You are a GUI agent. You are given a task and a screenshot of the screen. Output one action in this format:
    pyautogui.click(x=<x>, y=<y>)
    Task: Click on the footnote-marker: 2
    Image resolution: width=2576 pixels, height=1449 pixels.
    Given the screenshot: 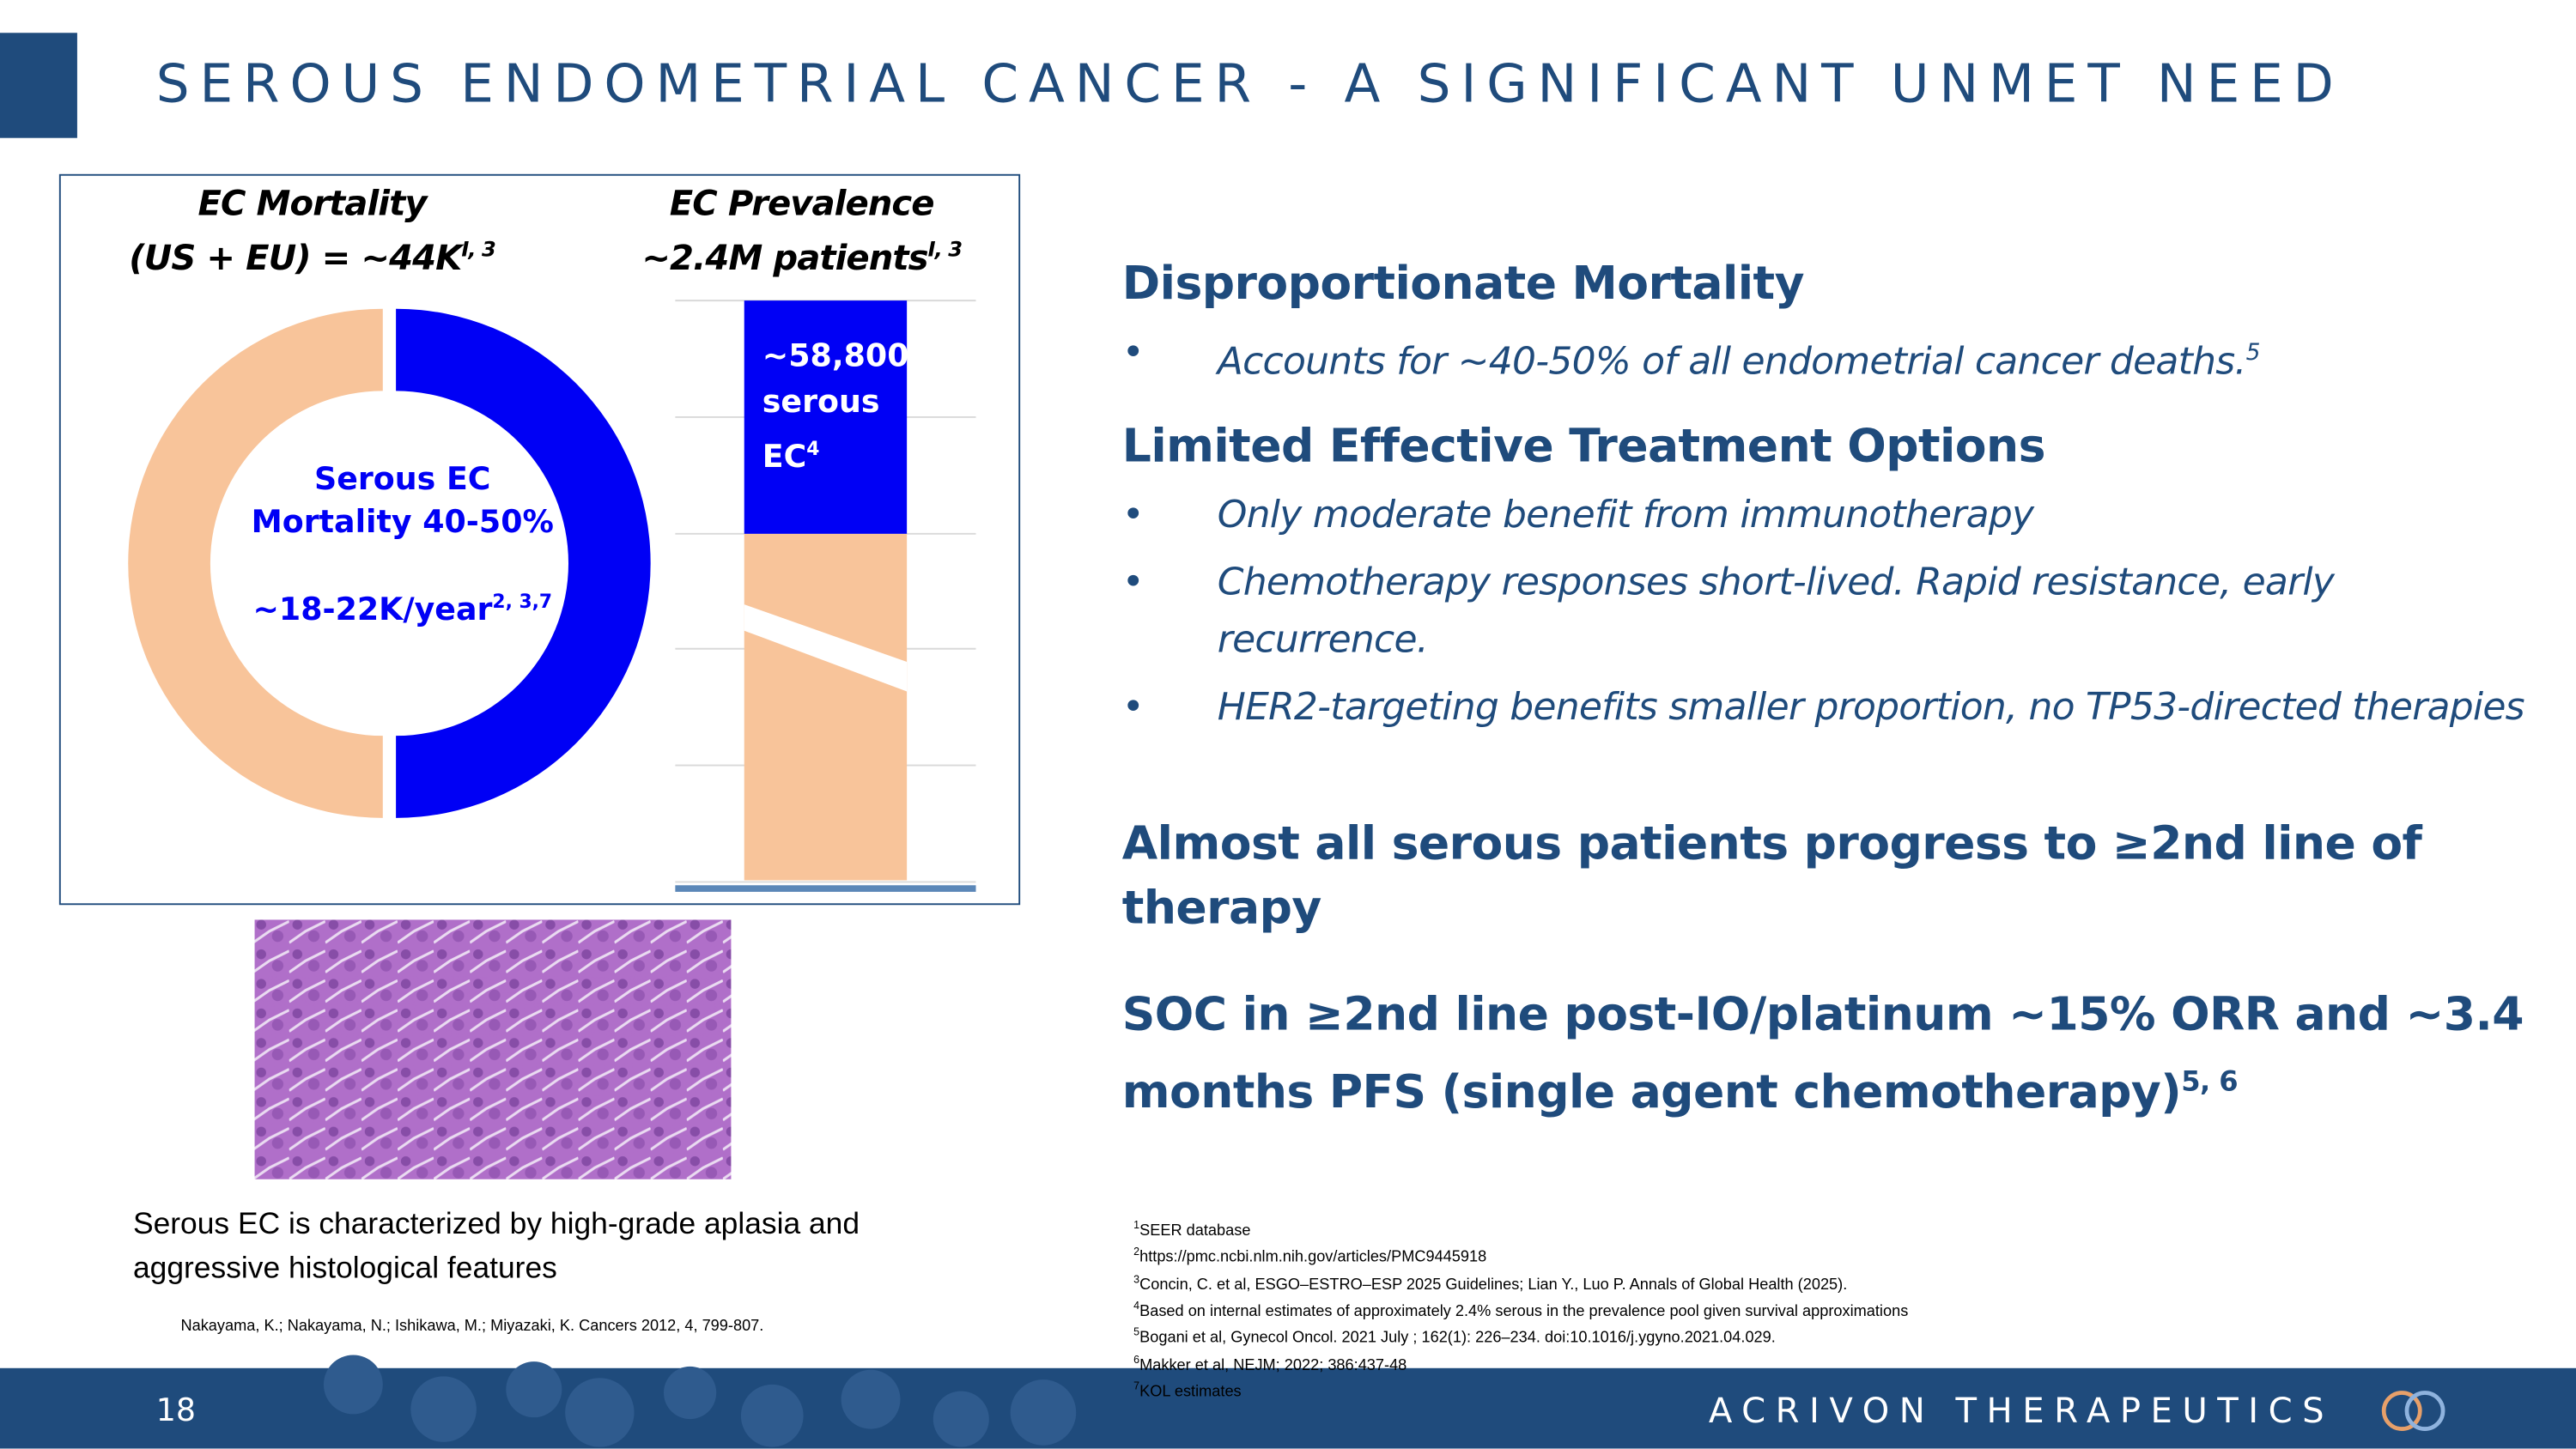 What is the action you would take?
    pyautogui.click(x=1136, y=1252)
    